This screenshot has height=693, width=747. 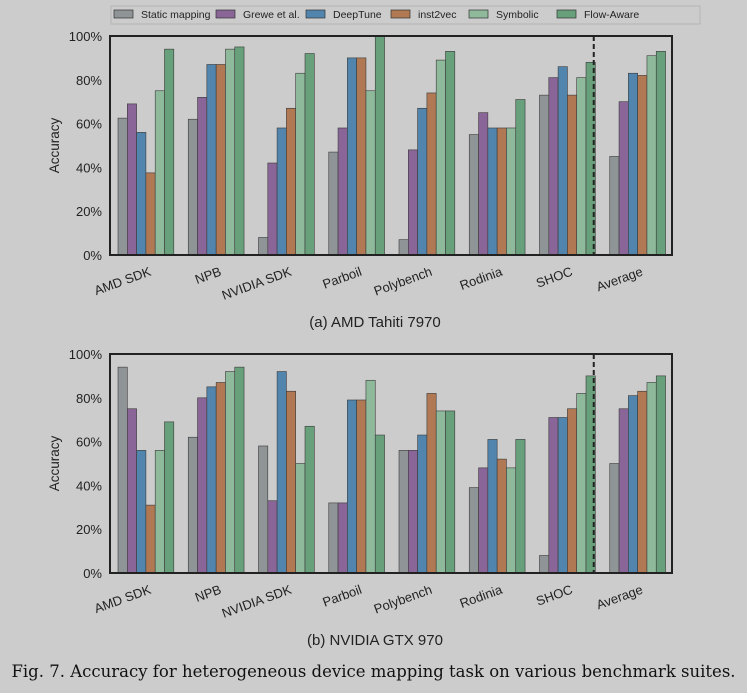 I want to click on legend-item: Symbolic, so click(x=503, y=15).